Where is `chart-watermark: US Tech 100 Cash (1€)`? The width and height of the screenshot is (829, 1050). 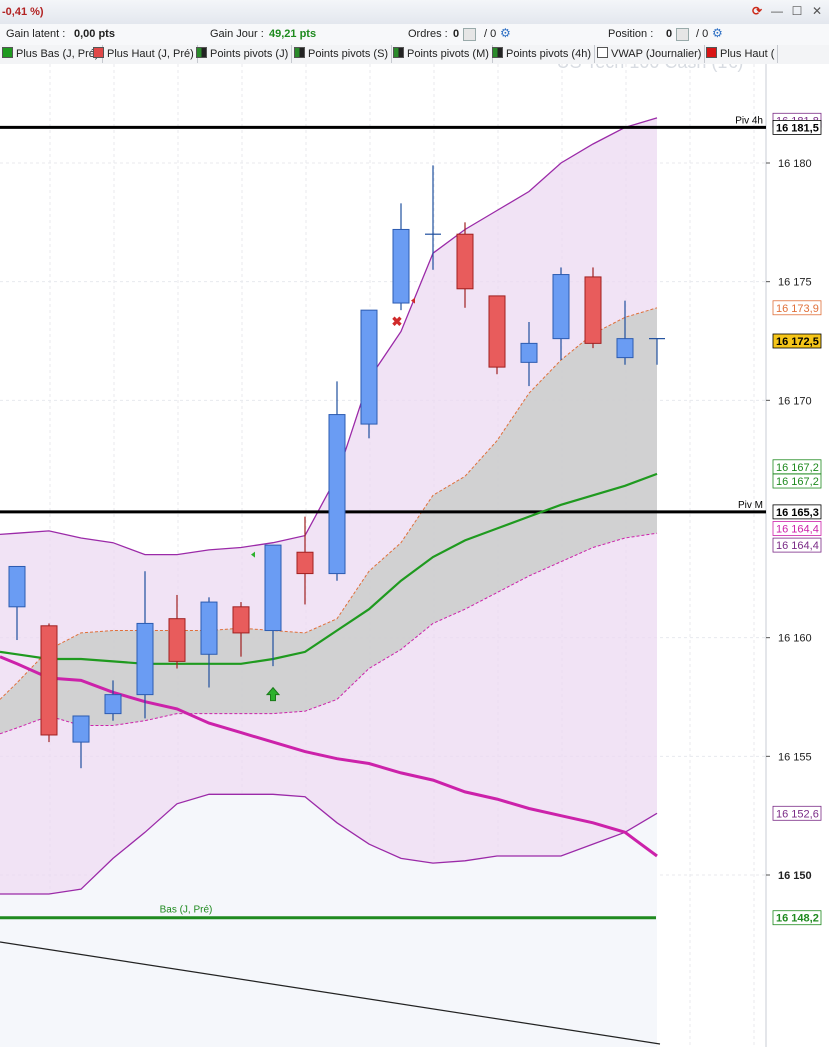
chart-watermark: US Tech 100 Cash (1€) is located at coordinates (650, 68).